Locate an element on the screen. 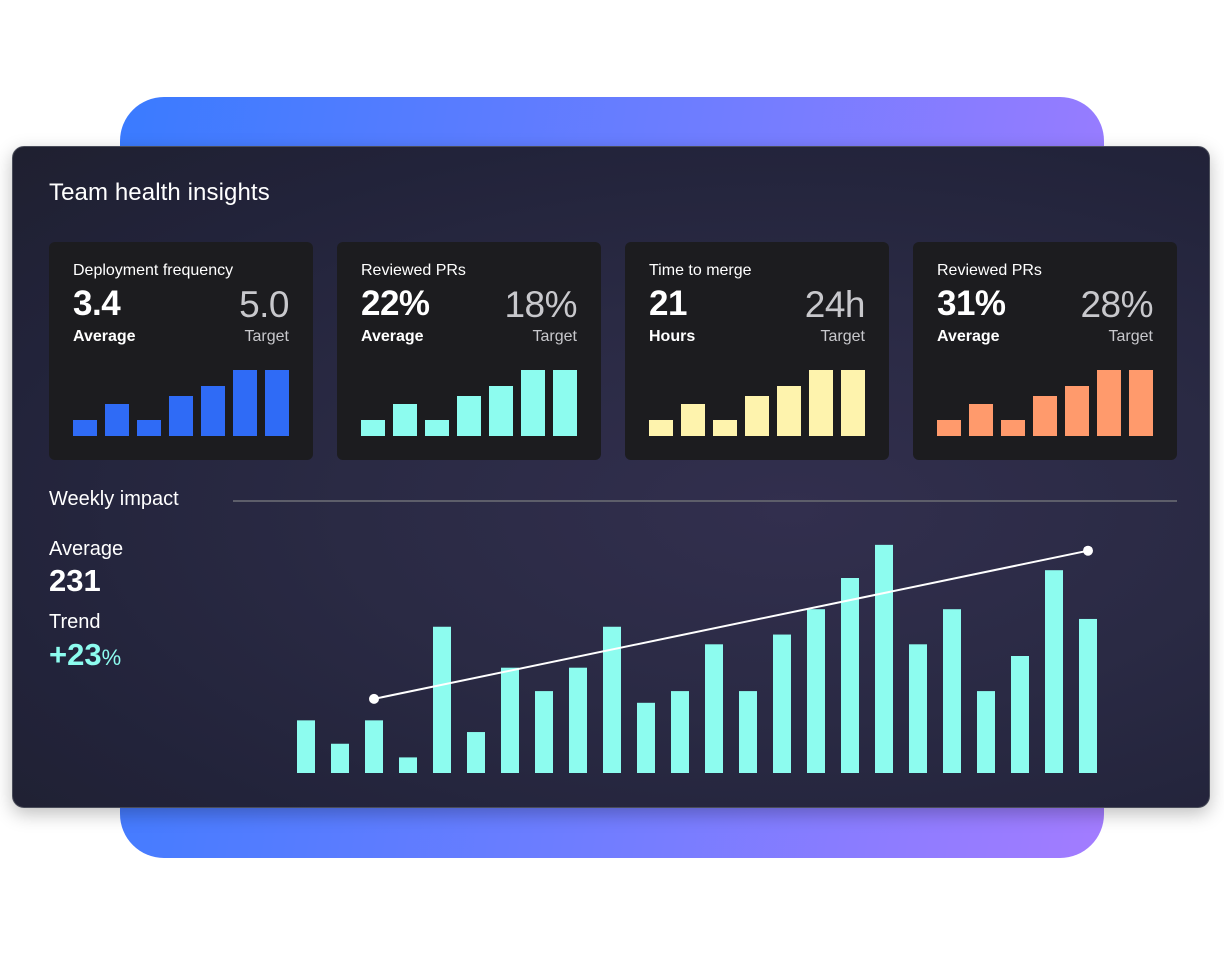 The height and width of the screenshot is (956, 1224). average-value: 231 is located at coordinates (75, 580).